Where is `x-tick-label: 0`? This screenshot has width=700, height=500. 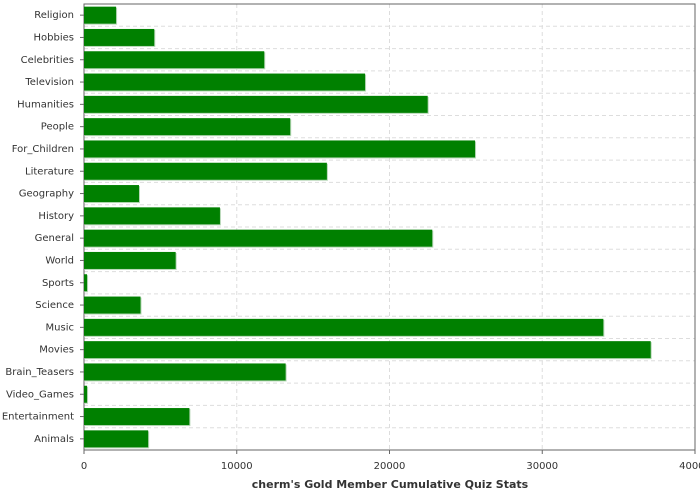 x-tick-label: 0 is located at coordinates (84, 466).